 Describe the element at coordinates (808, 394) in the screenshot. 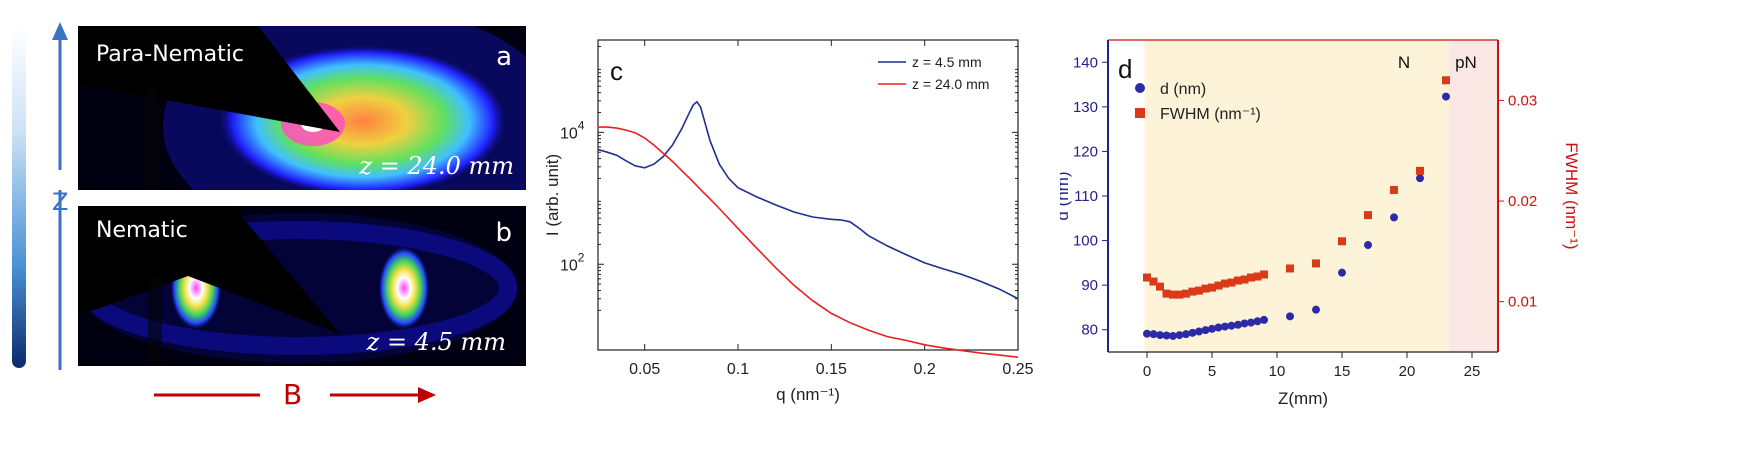

I see `x-axis-label: q (nm⁻¹)` at that location.